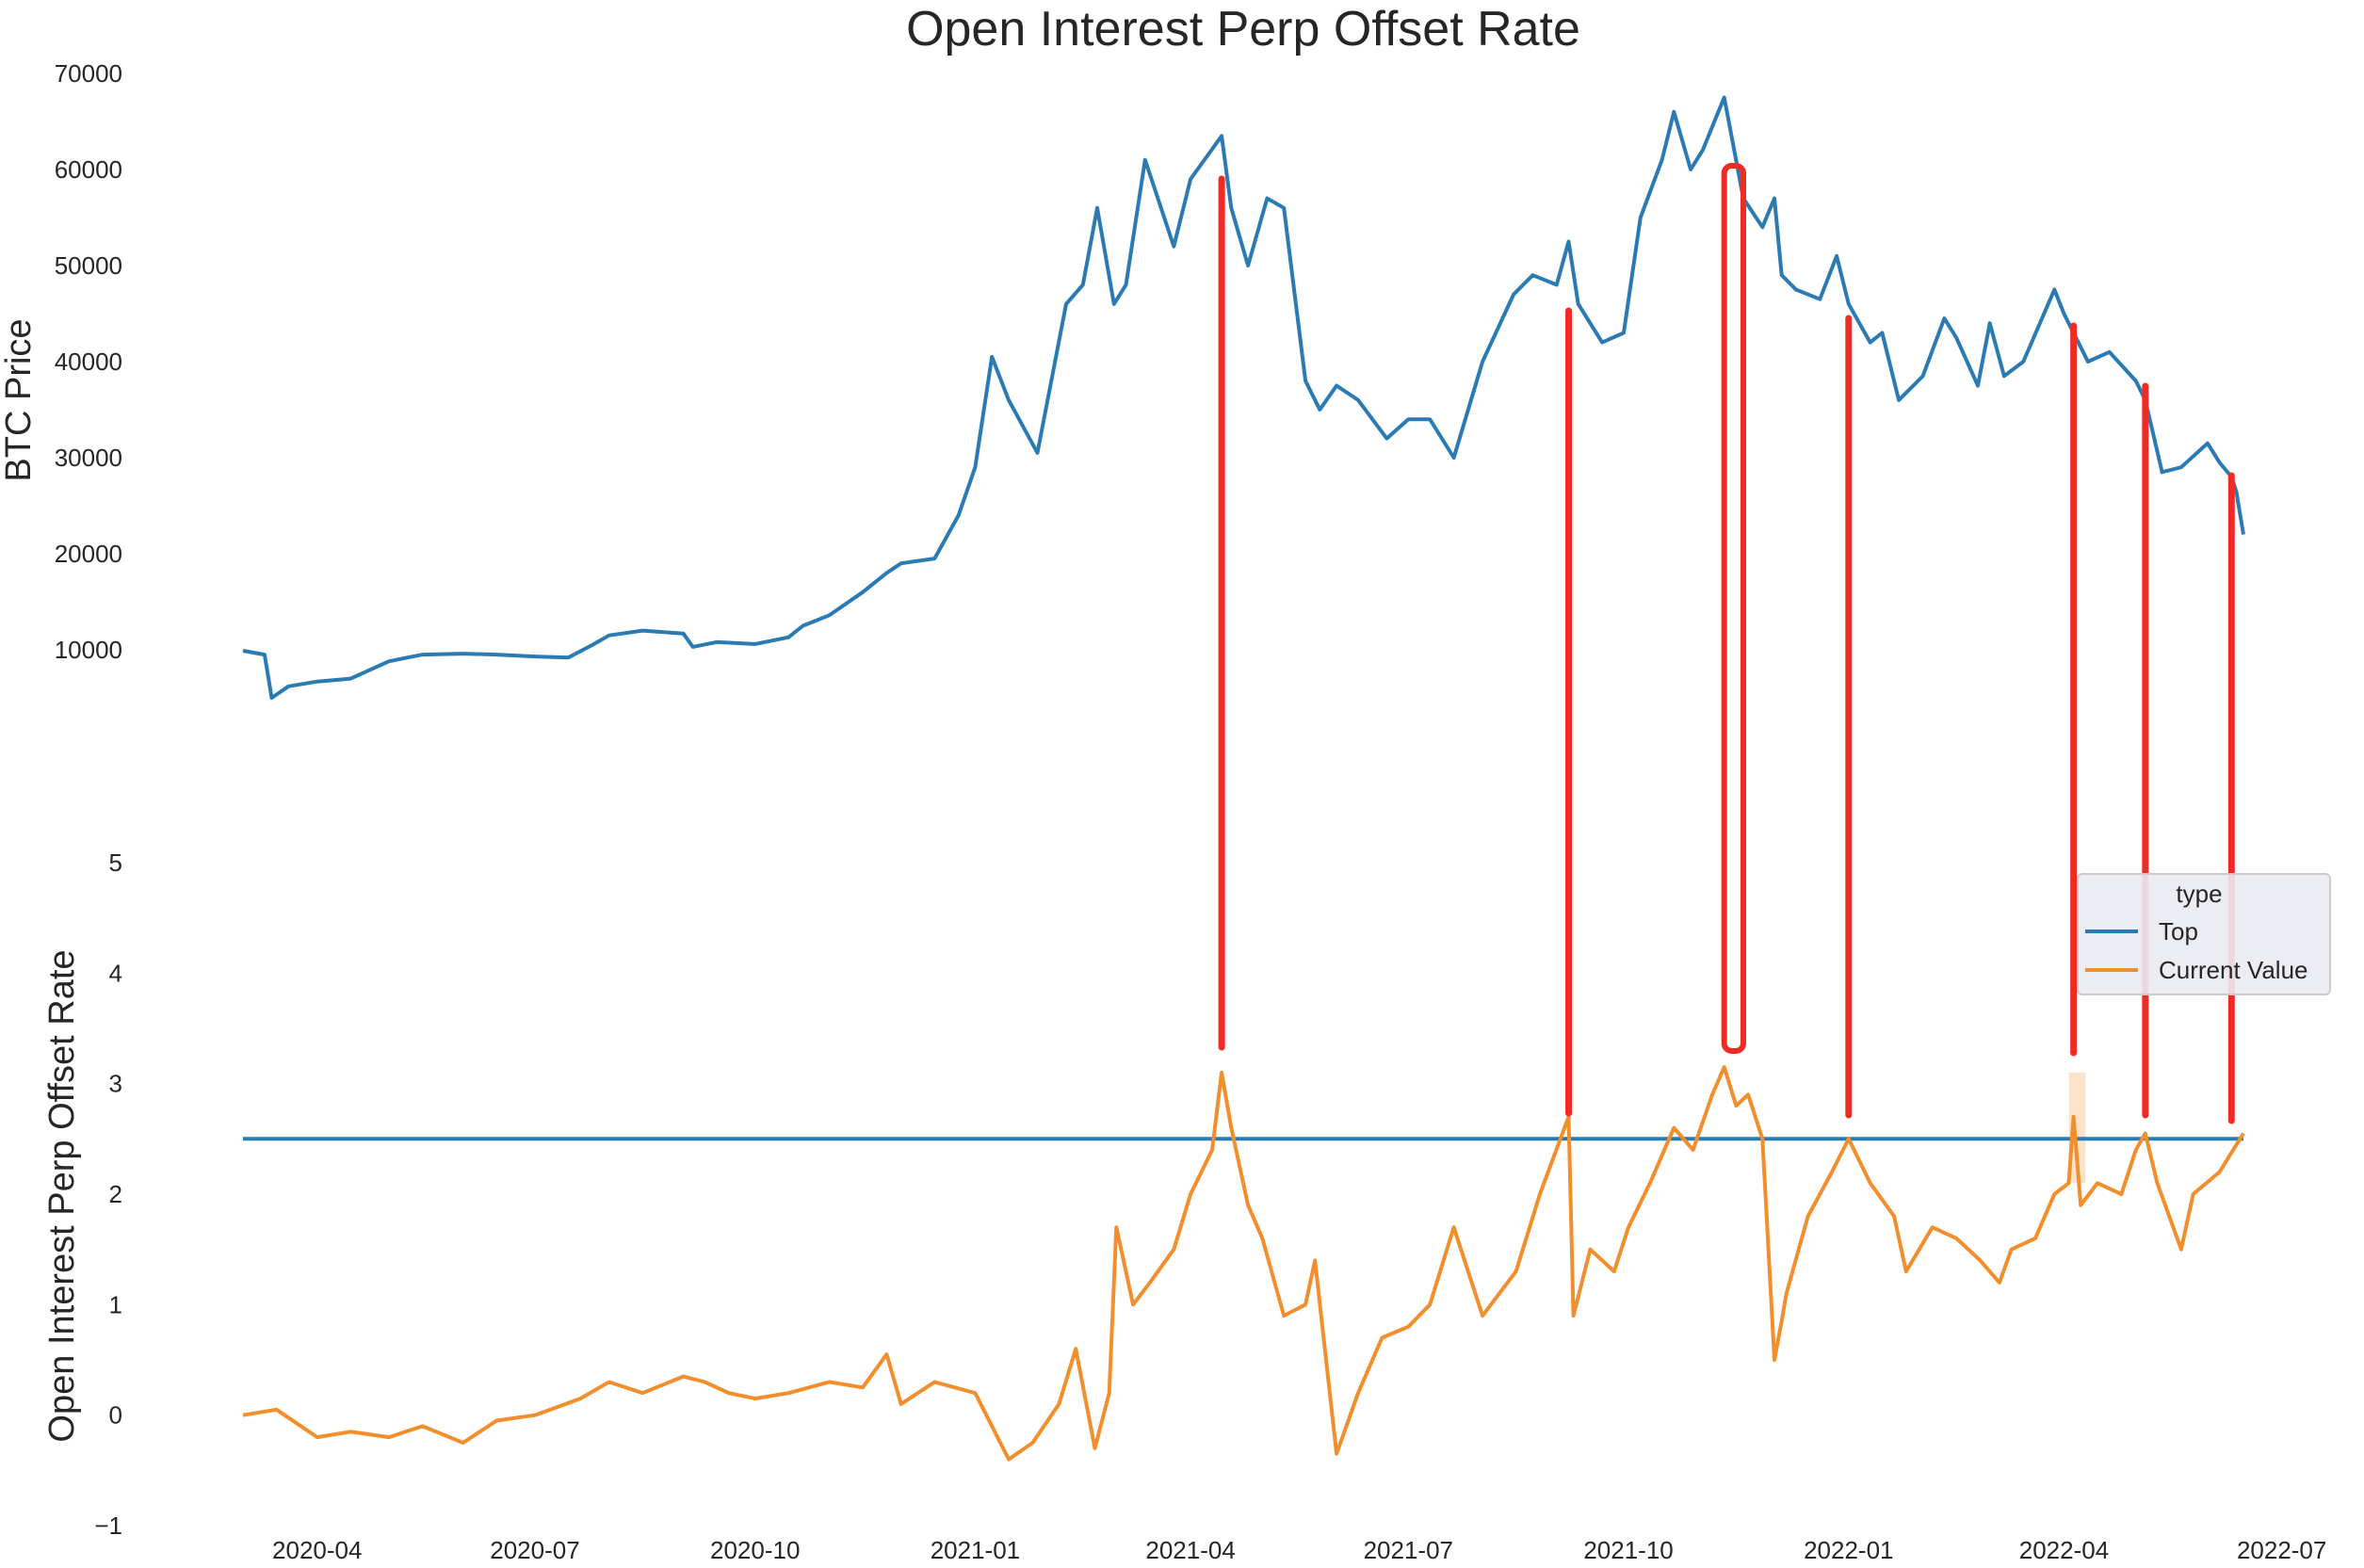  What do you see at coordinates (88, 73) in the screenshot?
I see `top-y-tick-label: 70000` at bounding box center [88, 73].